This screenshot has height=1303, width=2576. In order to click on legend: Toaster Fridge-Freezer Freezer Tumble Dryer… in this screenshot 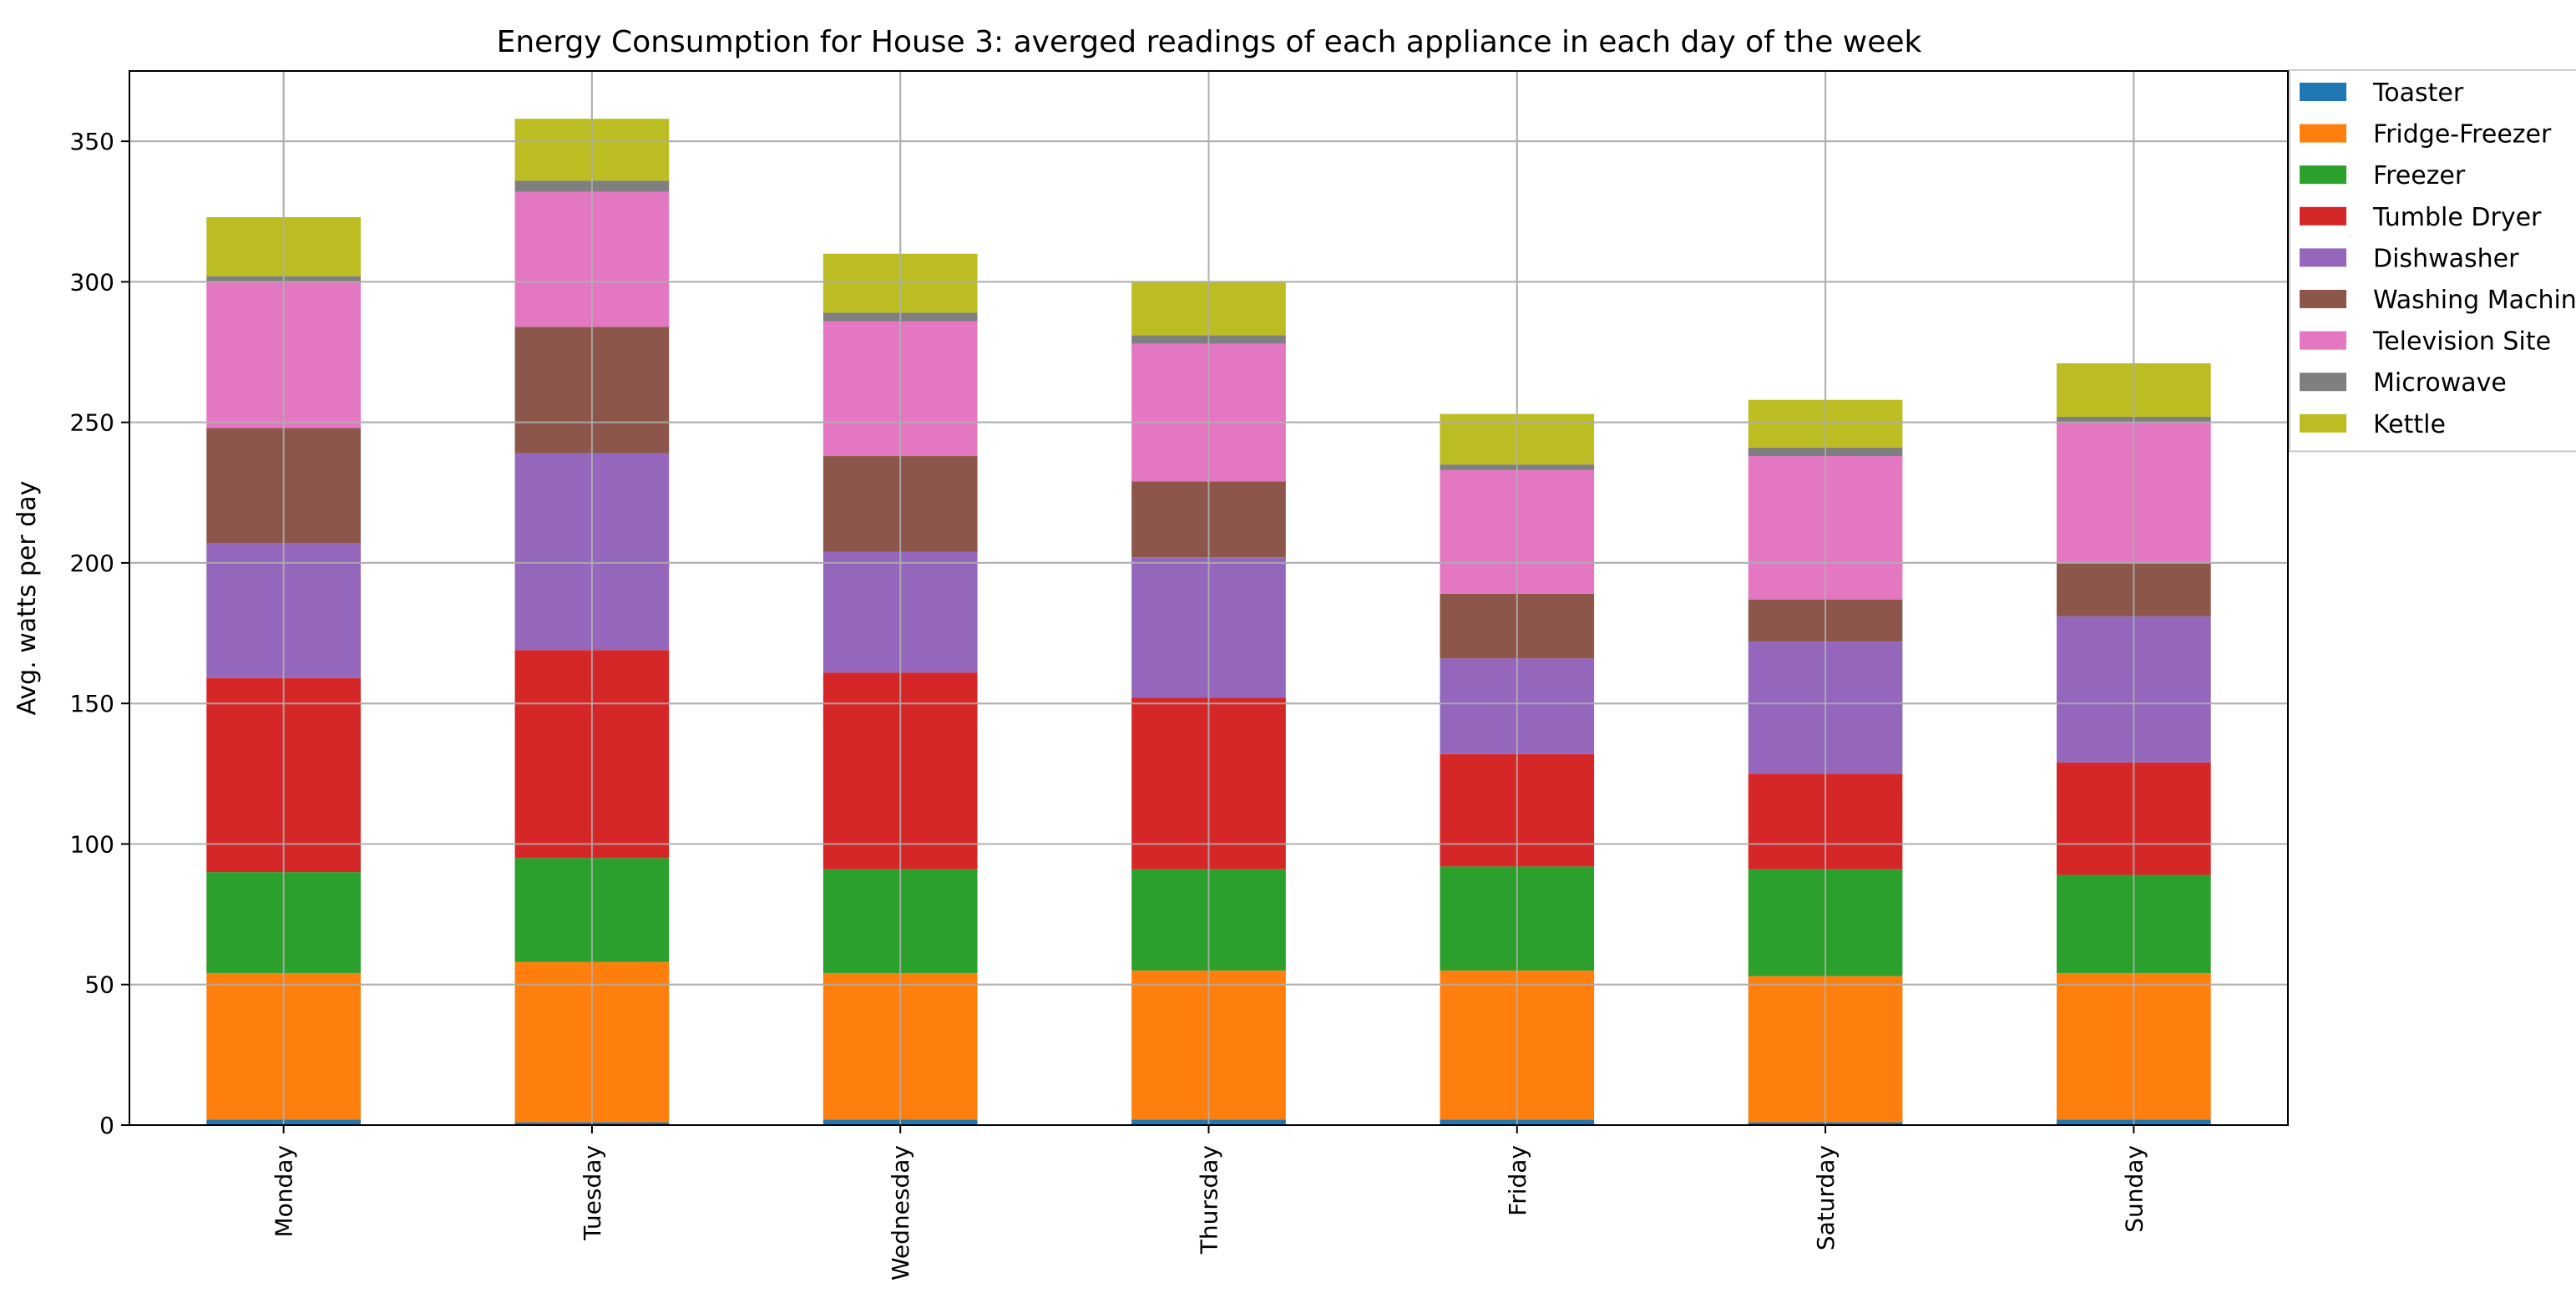, I will do `click(2432, 261)`.